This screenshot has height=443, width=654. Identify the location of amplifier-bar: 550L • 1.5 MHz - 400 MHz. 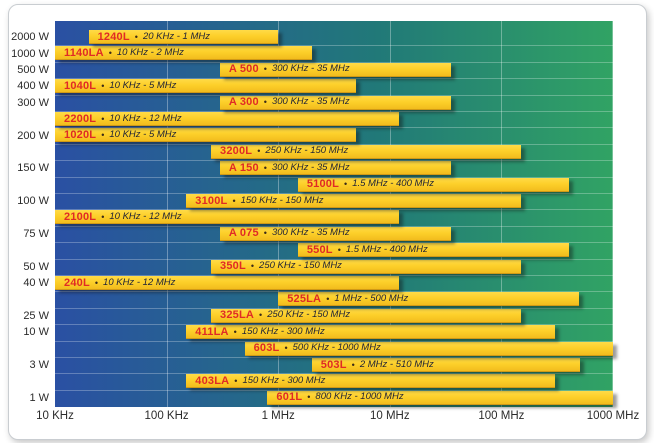
(433, 250).